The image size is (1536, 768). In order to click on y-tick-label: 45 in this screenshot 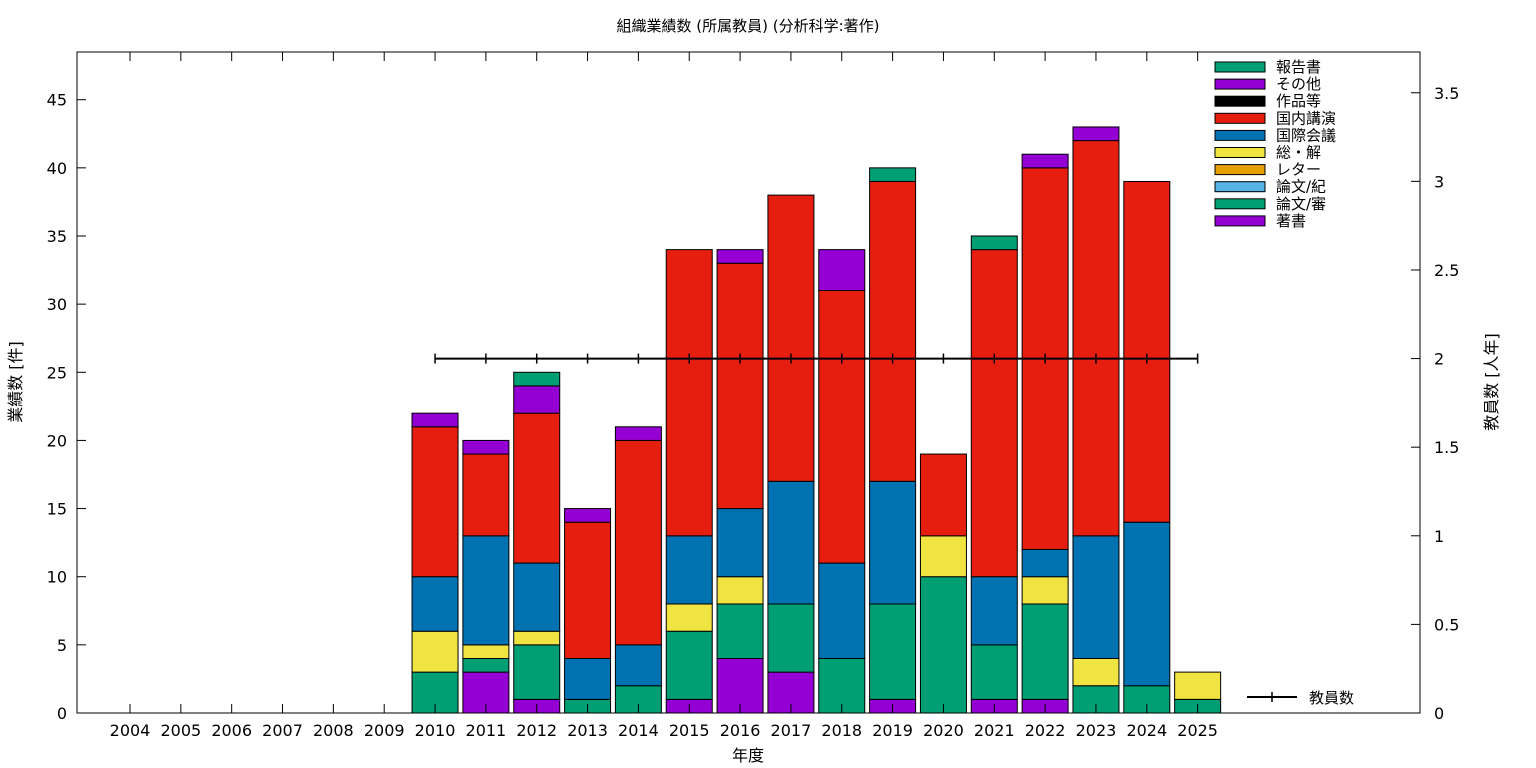, I will do `click(57, 100)`.